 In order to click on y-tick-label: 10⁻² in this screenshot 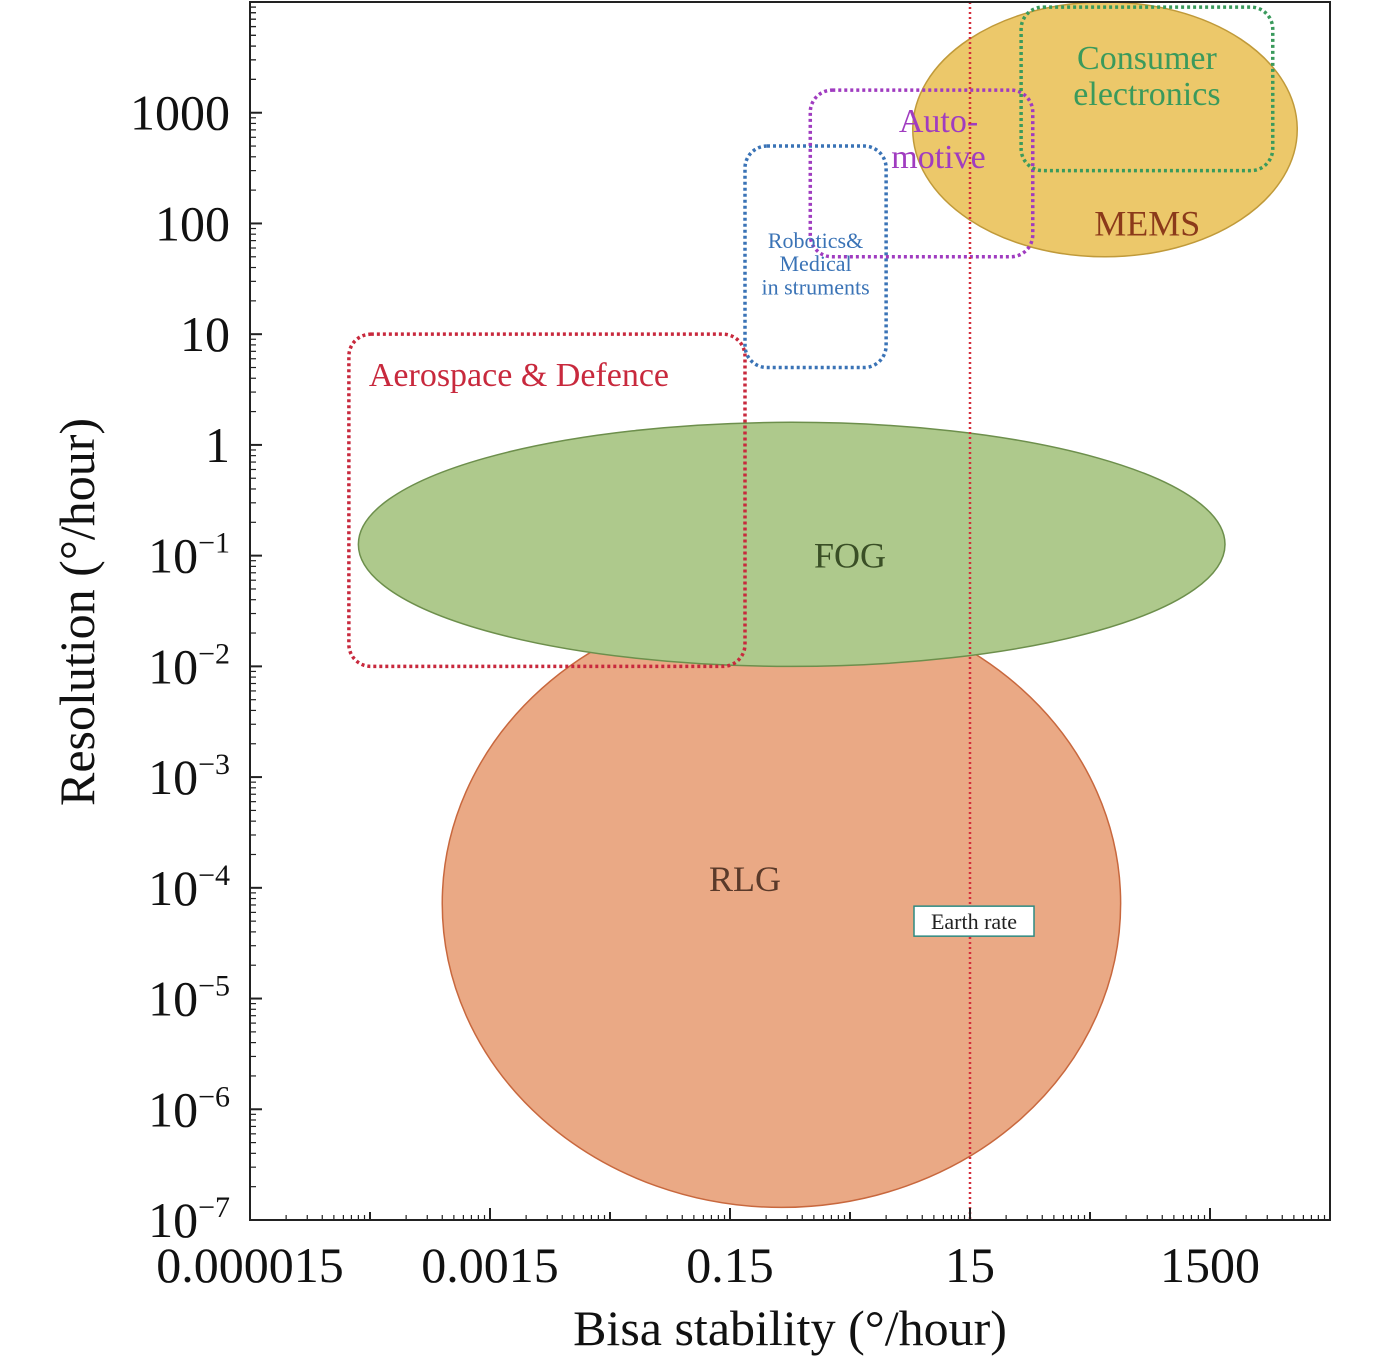, I will do `click(189, 665)`.